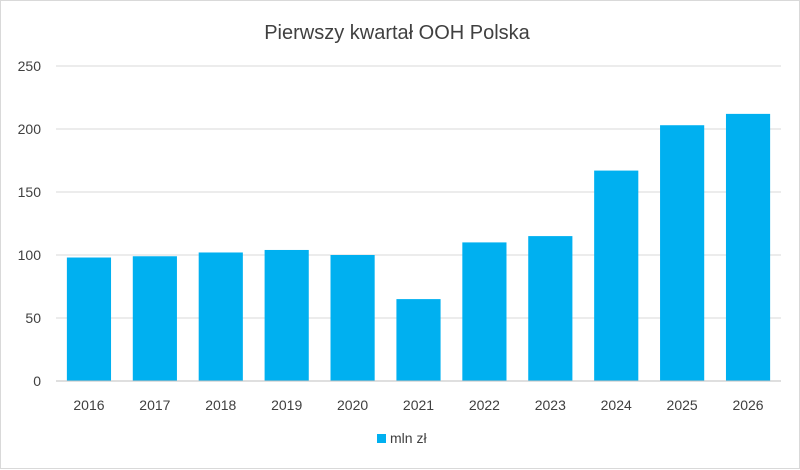  I want to click on bar-2023, so click(550, 308).